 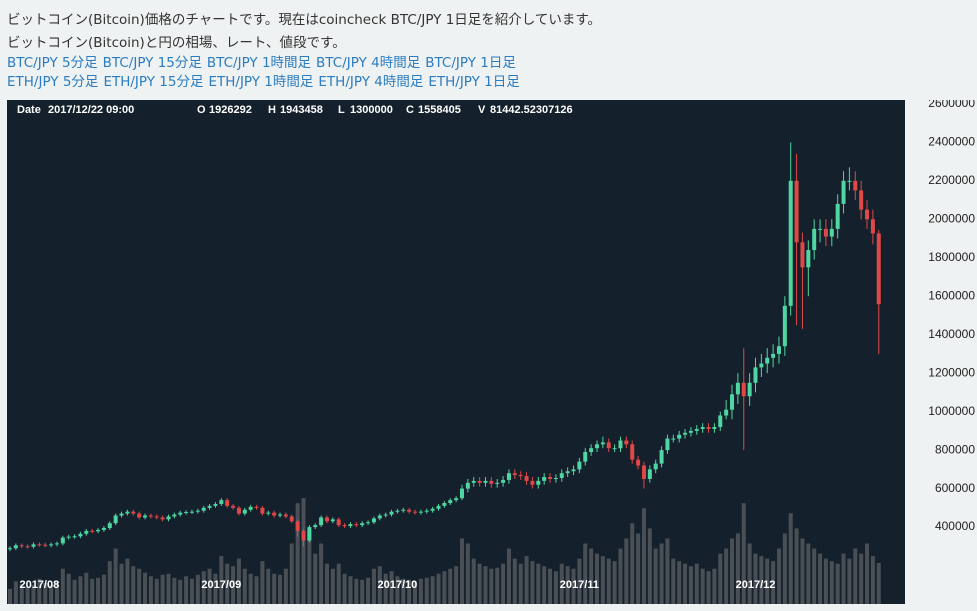 I want to click on x-tick-label: 2017/11, so click(x=579, y=585).